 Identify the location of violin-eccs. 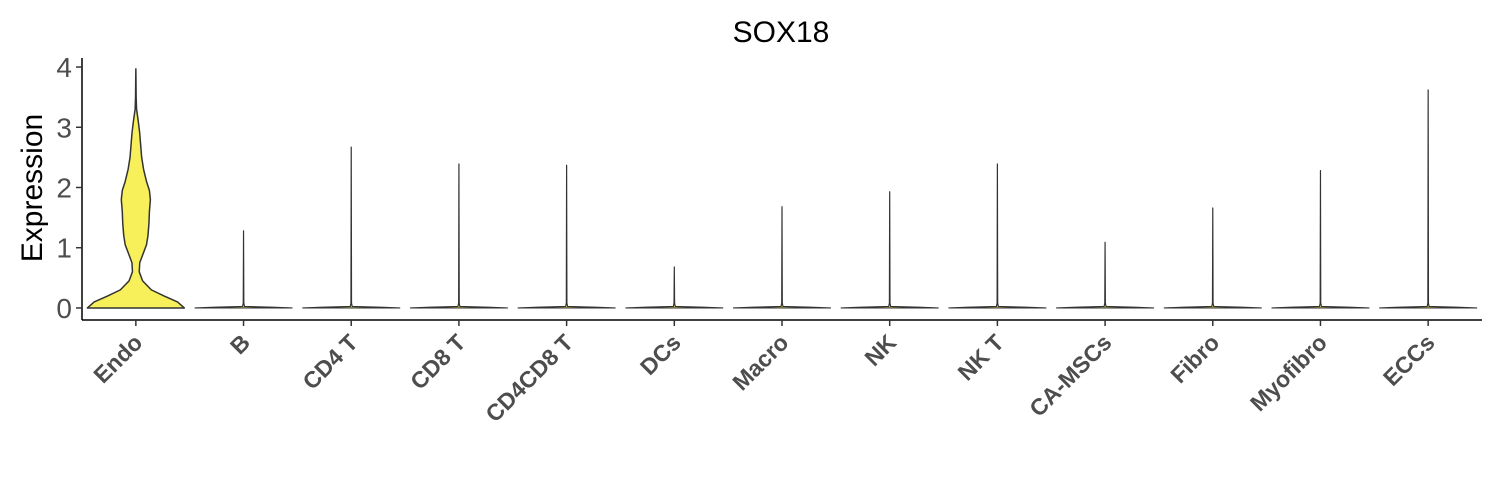
(1428, 199).